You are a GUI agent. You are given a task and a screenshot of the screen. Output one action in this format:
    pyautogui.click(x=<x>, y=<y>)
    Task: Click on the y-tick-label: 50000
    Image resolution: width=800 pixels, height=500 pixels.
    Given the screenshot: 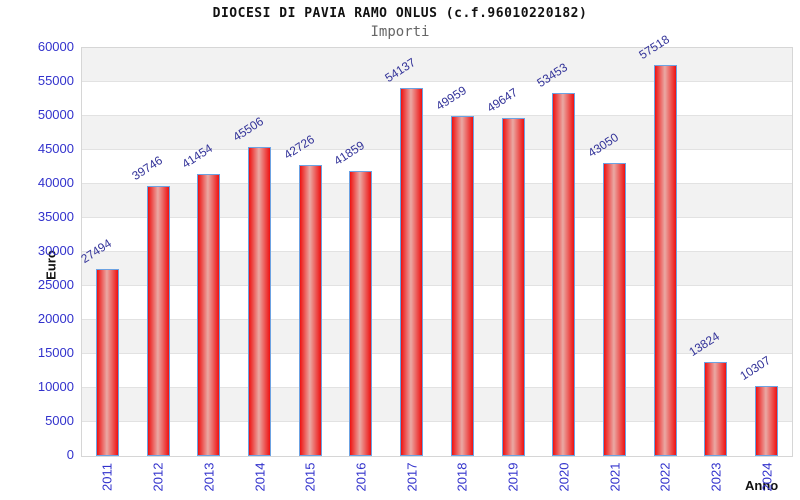 What is the action you would take?
    pyautogui.click(x=55, y=114)
    